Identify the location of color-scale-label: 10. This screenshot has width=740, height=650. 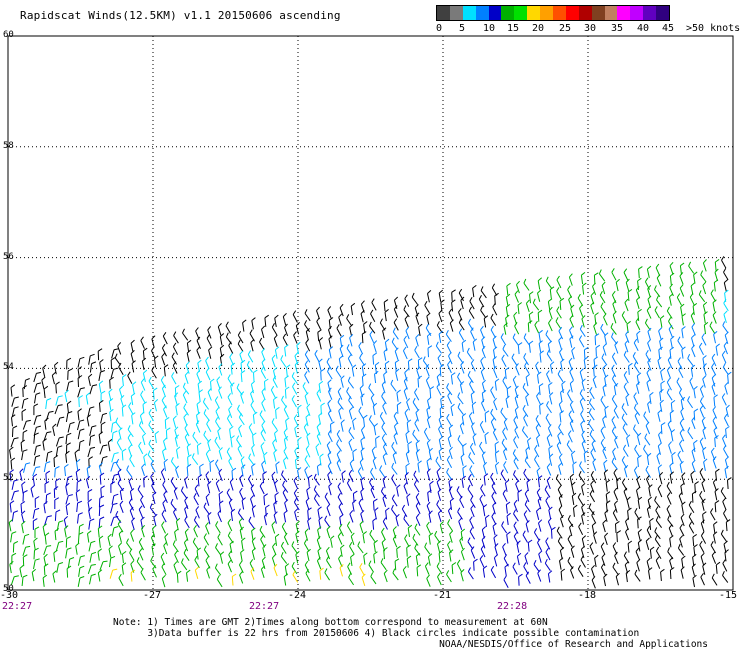
(489, 28).